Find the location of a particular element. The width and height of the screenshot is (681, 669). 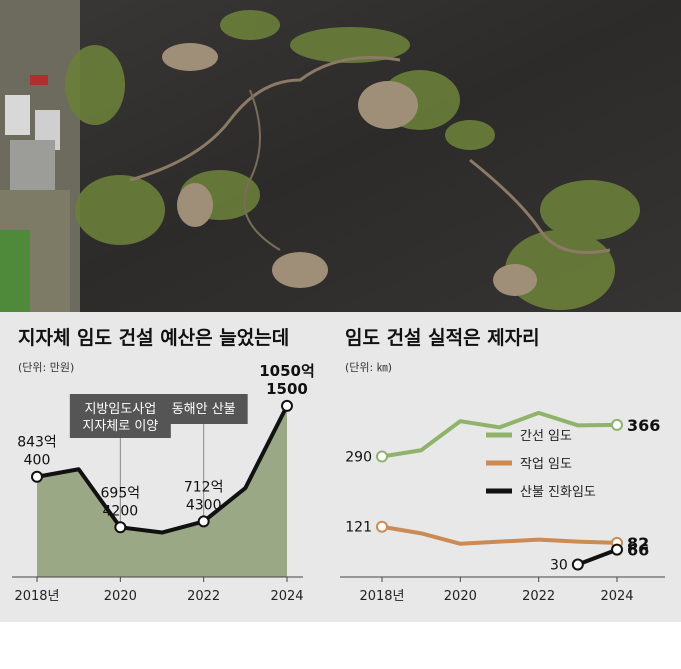

legend-label: 산불 진화임도 is located at coordinates (558, 492).